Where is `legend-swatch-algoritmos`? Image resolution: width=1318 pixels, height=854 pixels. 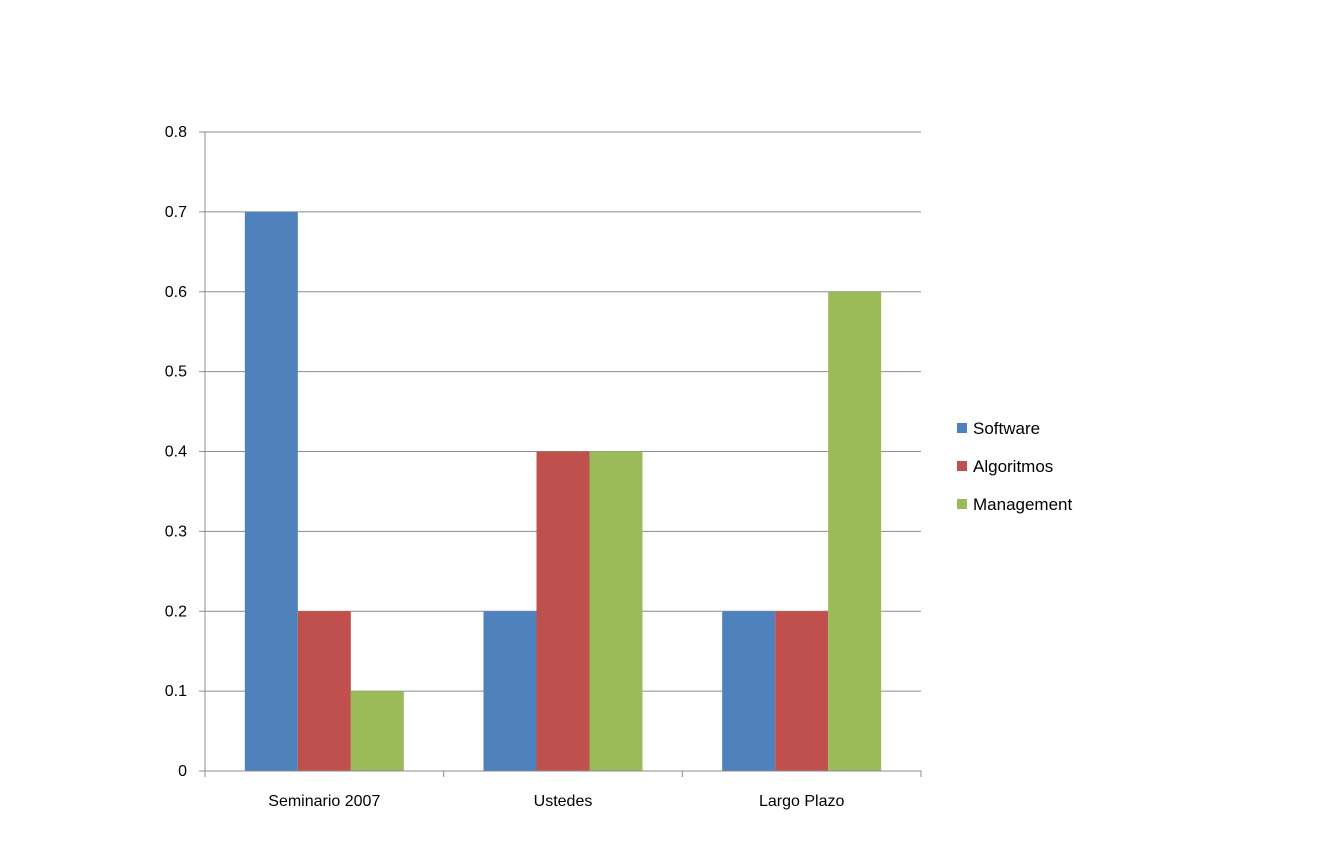
legend-swatch-algoritmos is located at coordinates (962, 466).